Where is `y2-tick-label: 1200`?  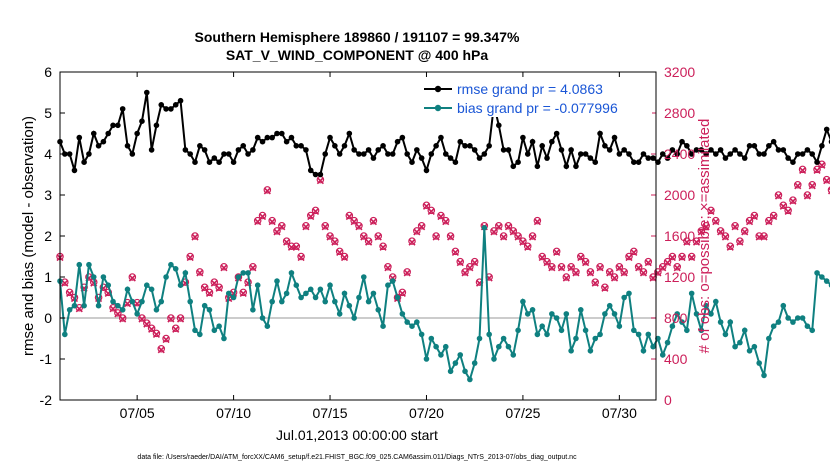
y2-tick-label: 1200 is located at coordinates (679, 277).